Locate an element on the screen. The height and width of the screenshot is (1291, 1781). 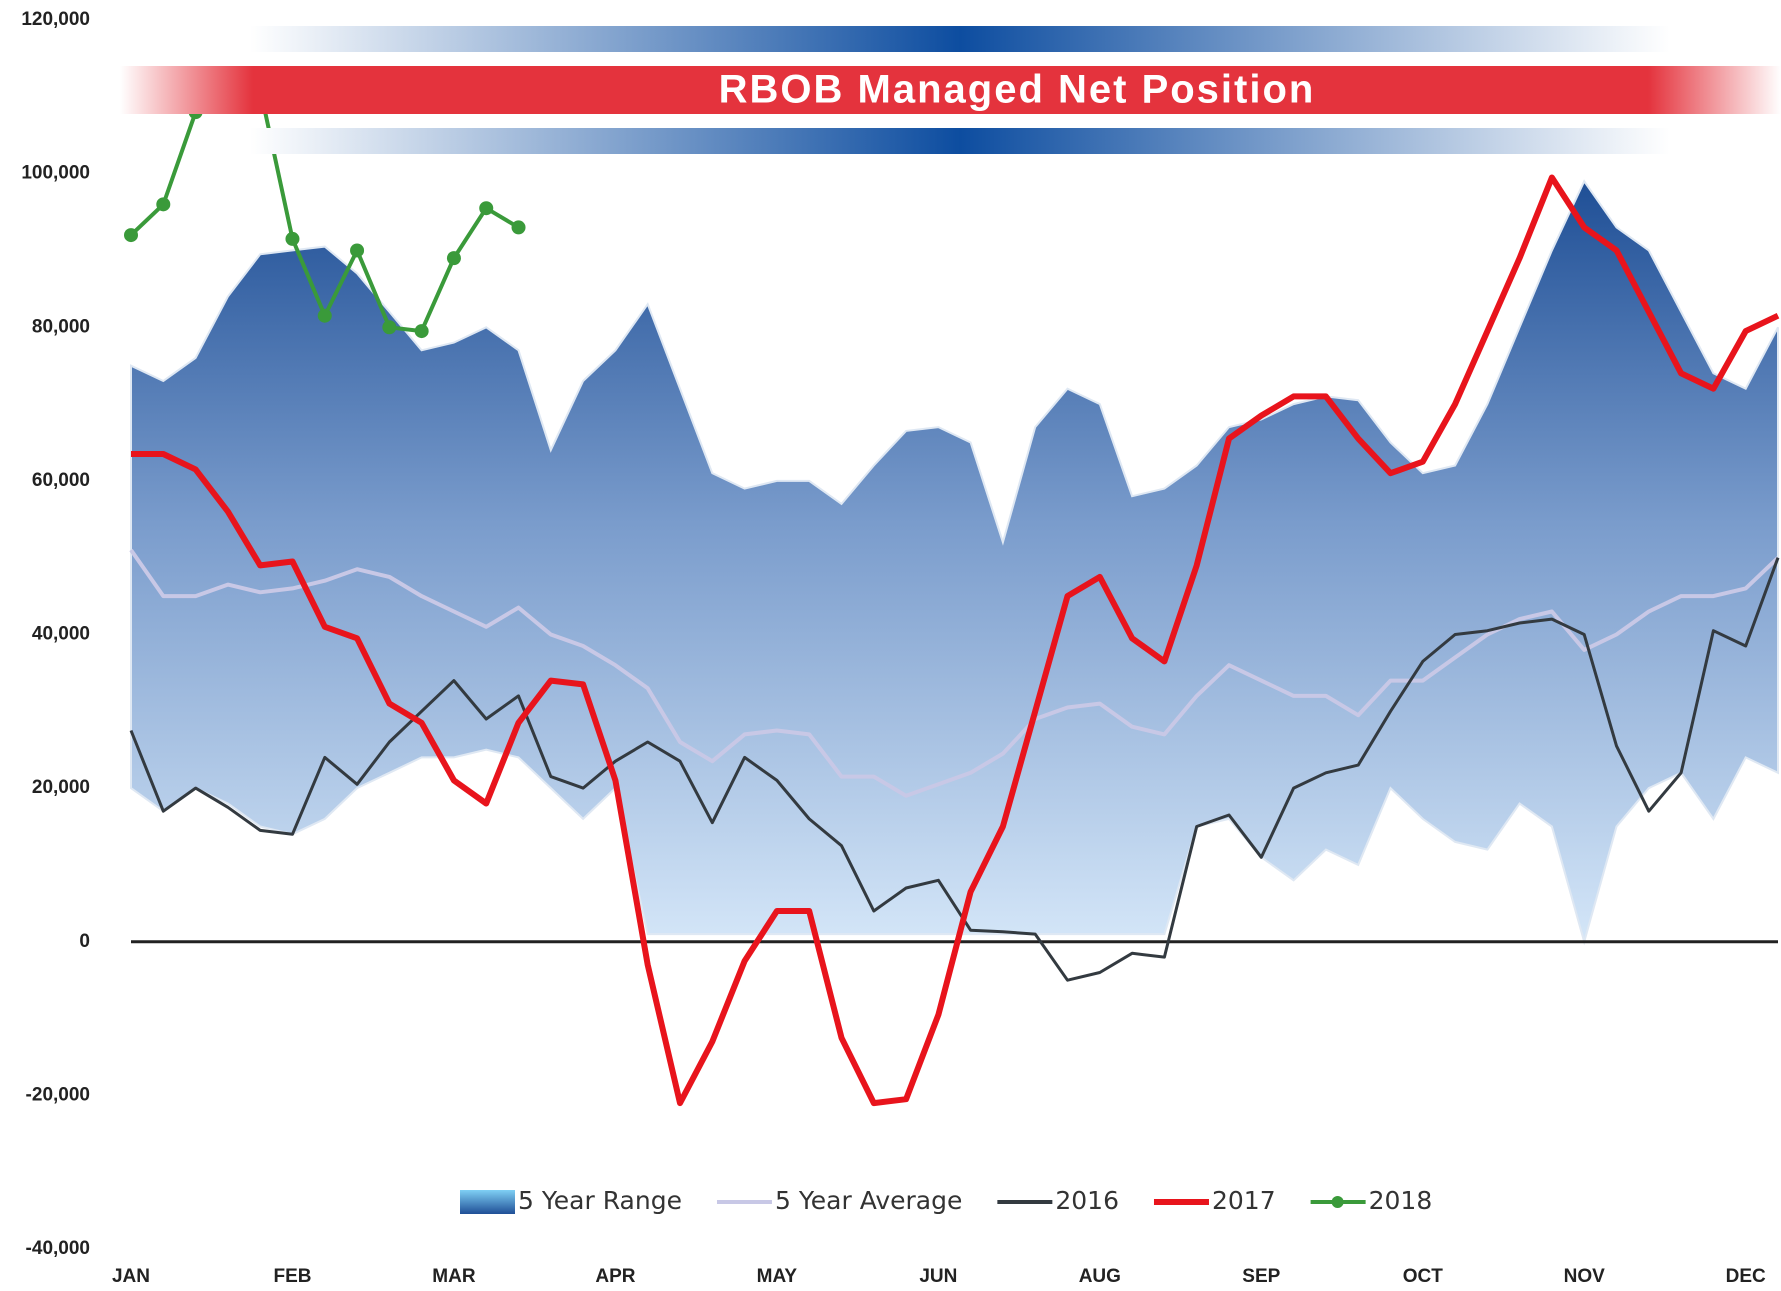
legend-swatch is located at coordinates (487, 1202).